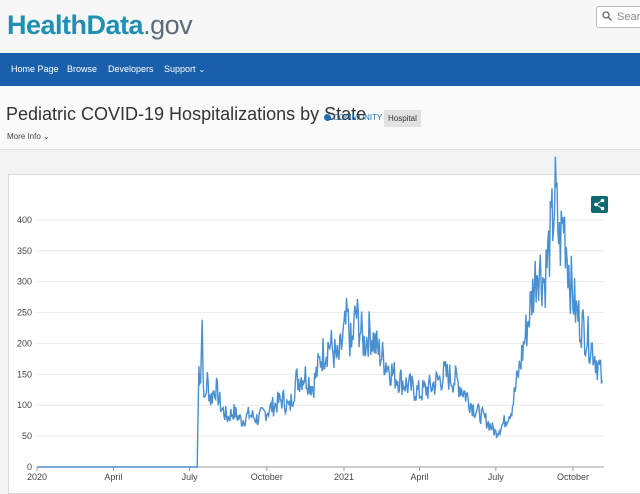 Image resolution: width=640 pixels, height=494 pixels. Describe the element at coordinates (27, 436) in the screenshot. I see `y-tick-label: 50` at that location.